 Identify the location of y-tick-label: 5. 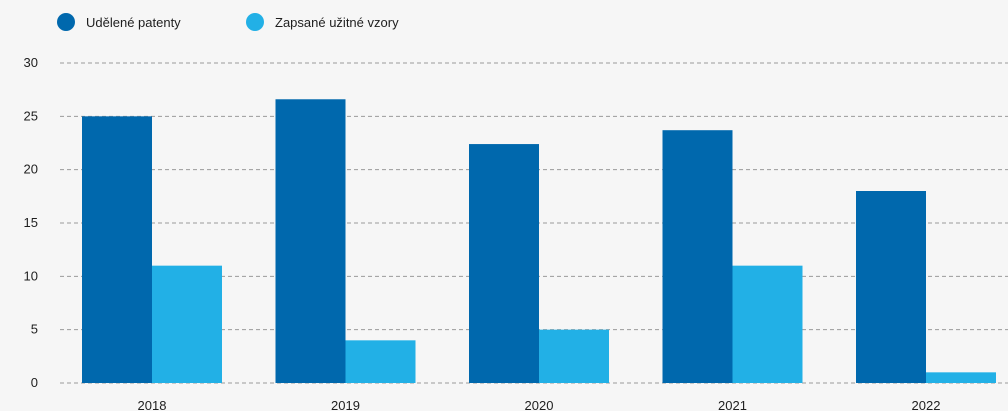
(34, 329).